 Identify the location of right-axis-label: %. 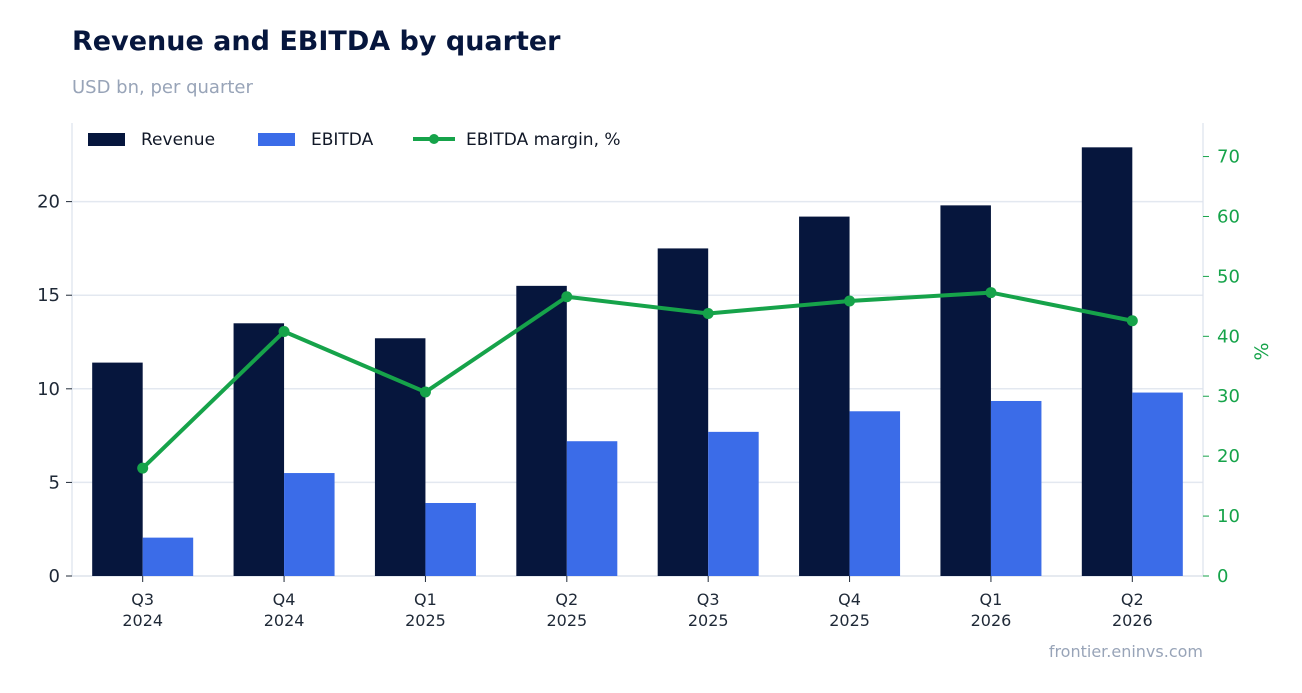
(1262, 351).